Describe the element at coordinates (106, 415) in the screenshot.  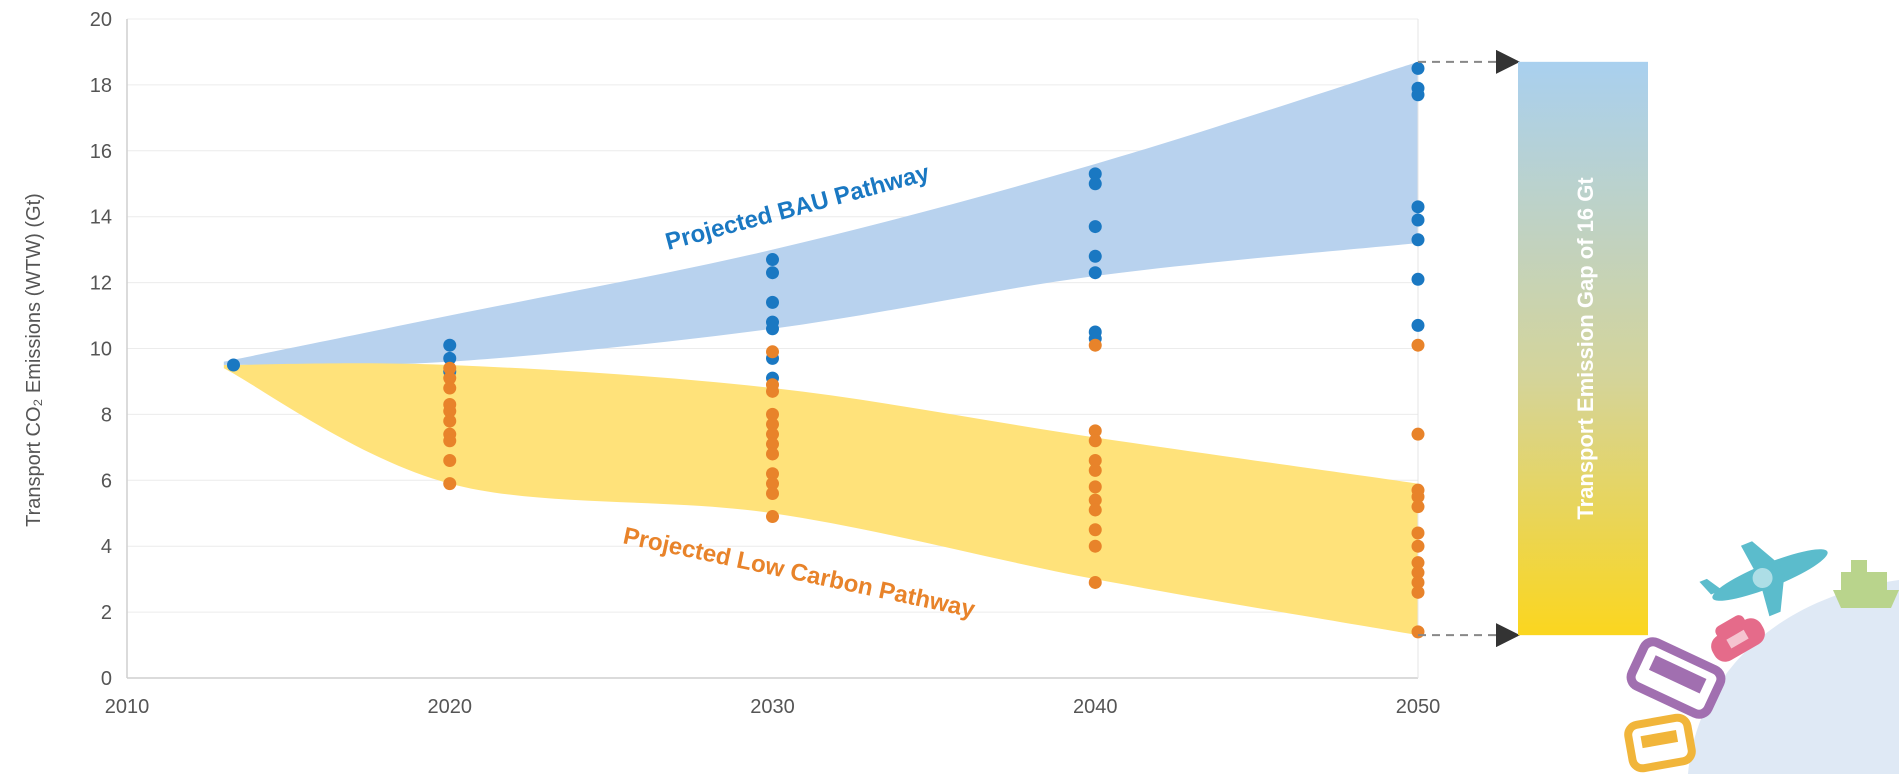
I see `y-tick-label: 8` at that location.